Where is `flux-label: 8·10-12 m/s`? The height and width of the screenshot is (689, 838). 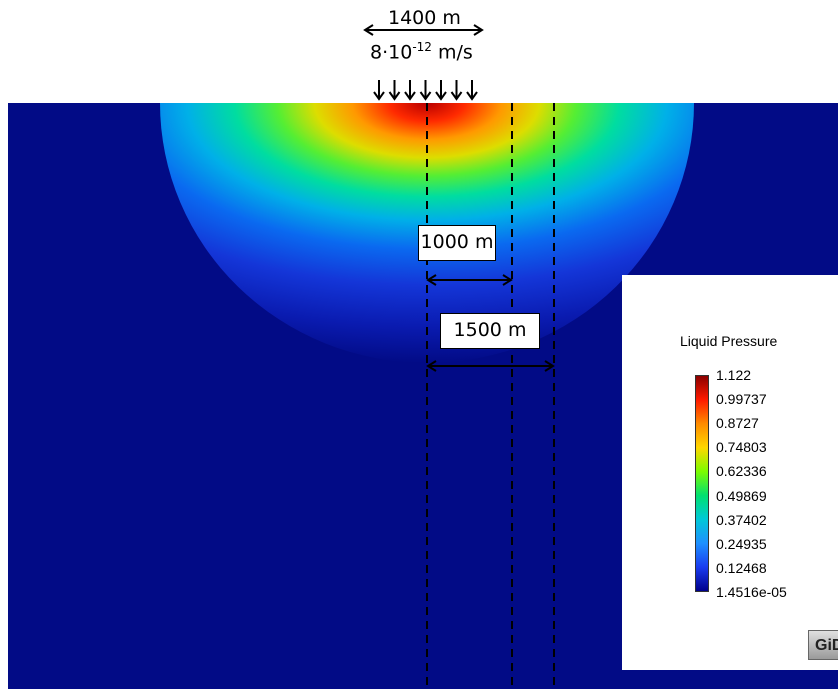 flux-label: 8·10-12 m/s is located at coordinates (421, 51).